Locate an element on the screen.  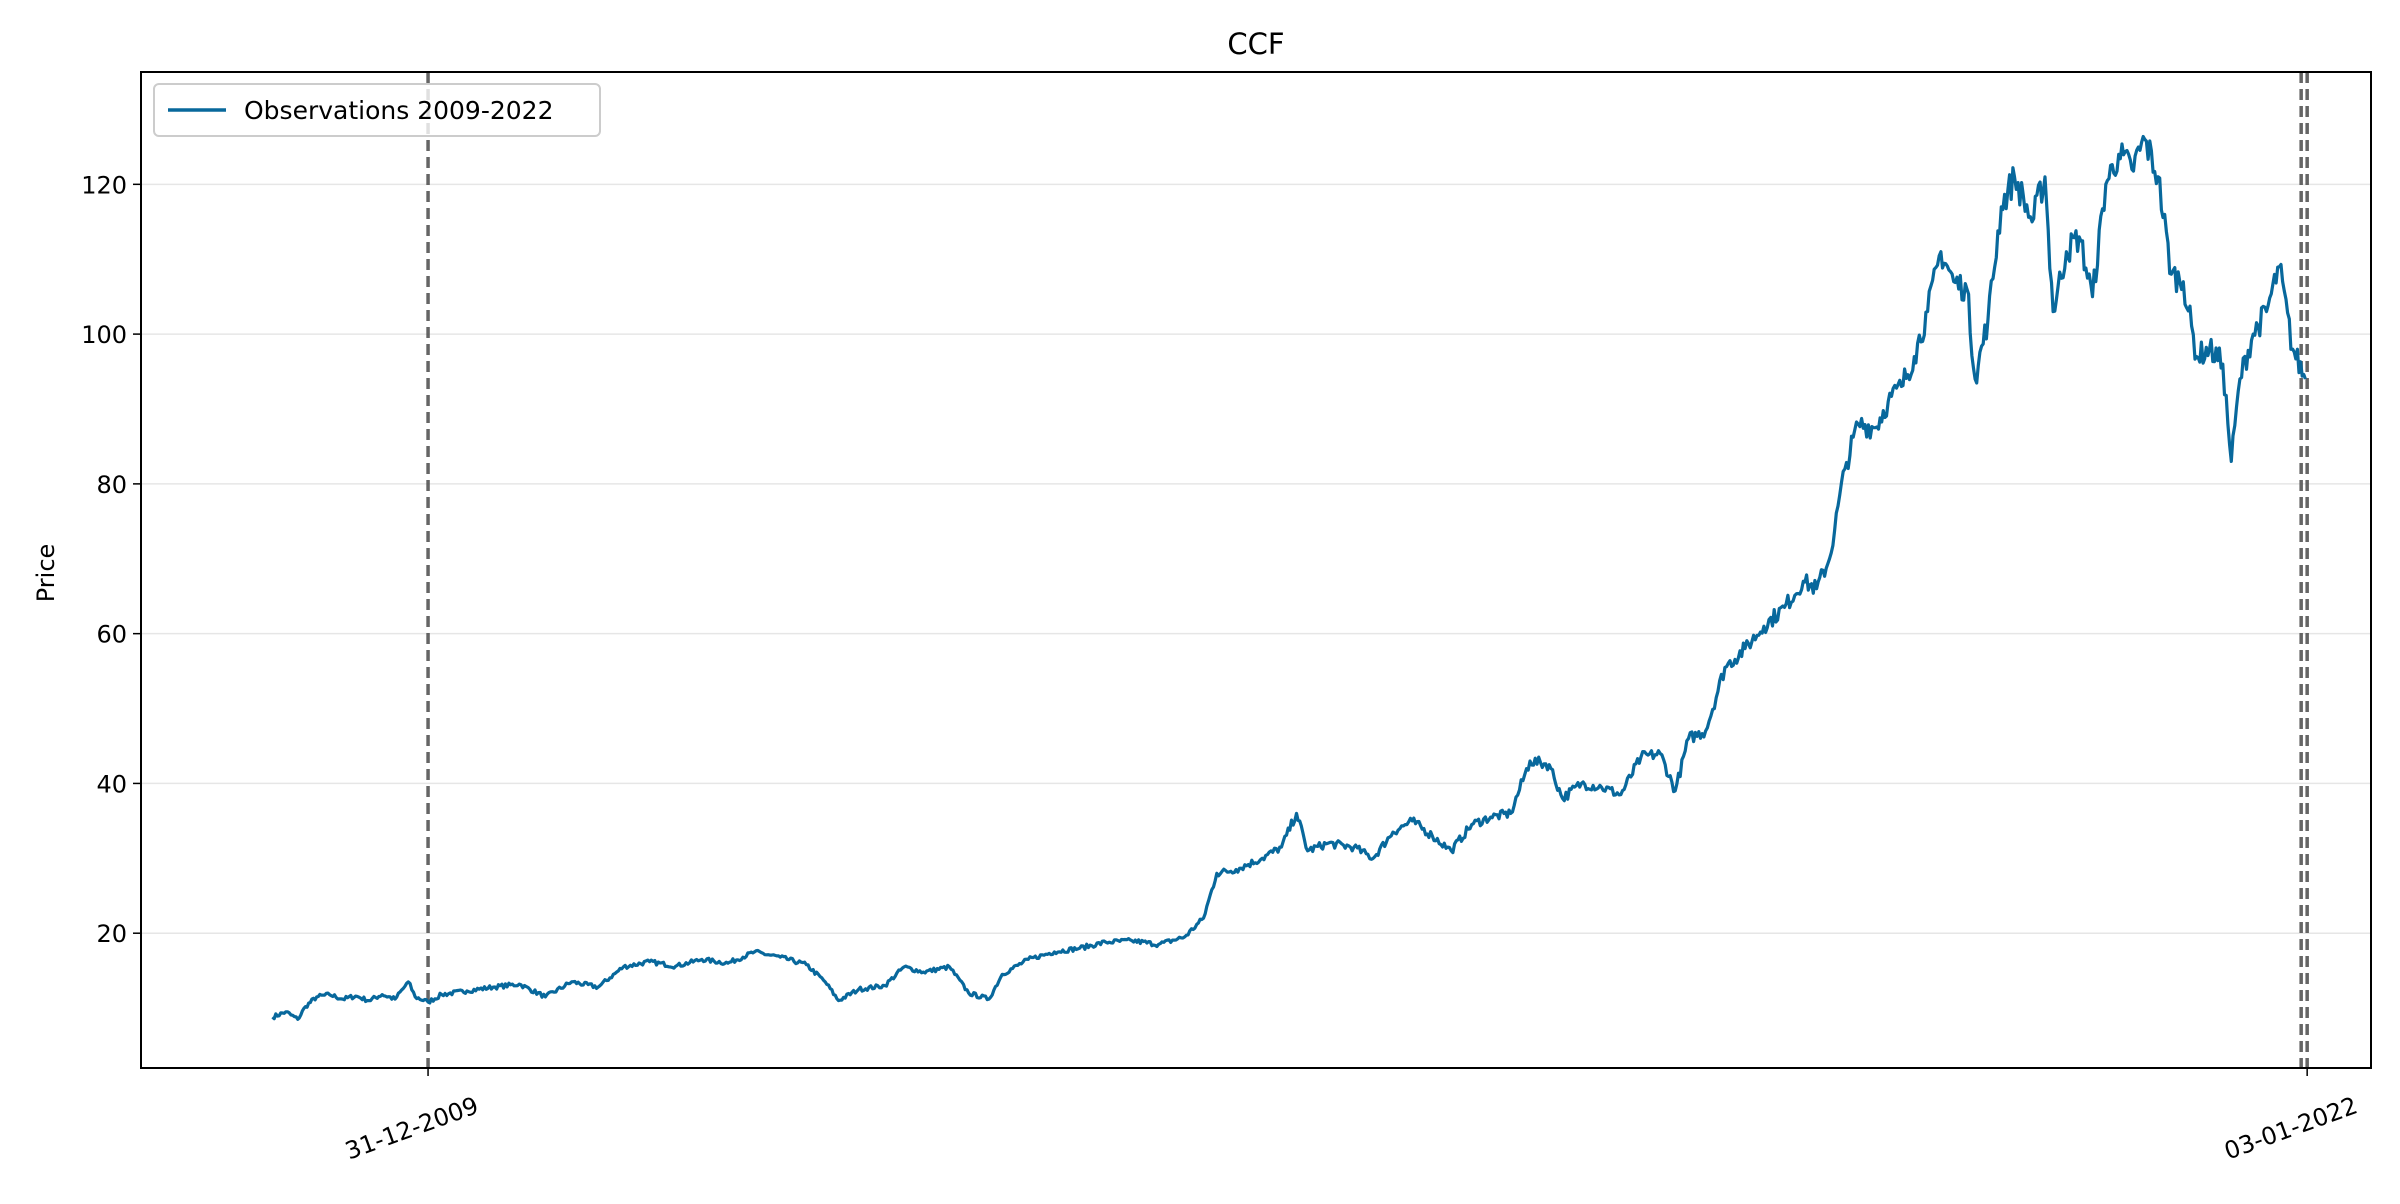
legend: Observations 2009-2022 is located at coordinates (377, 110).